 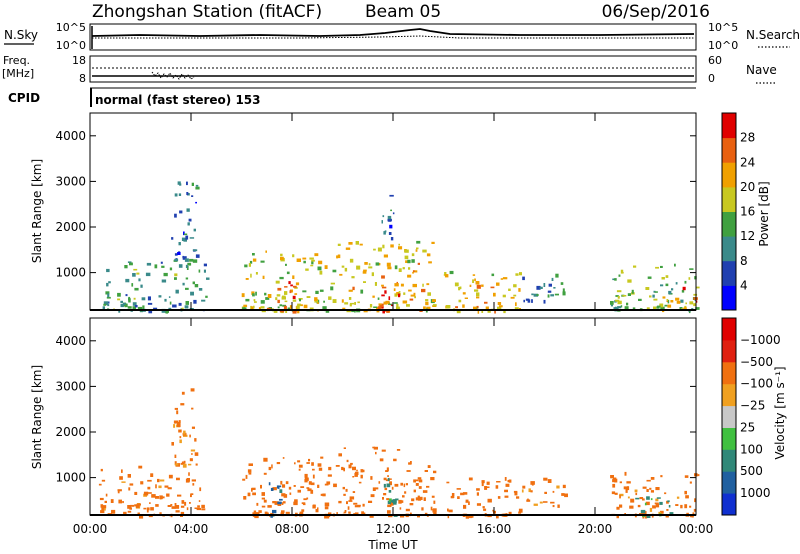 I want to click on colorbar-tick-label: 28, so click(x=747, y=138).